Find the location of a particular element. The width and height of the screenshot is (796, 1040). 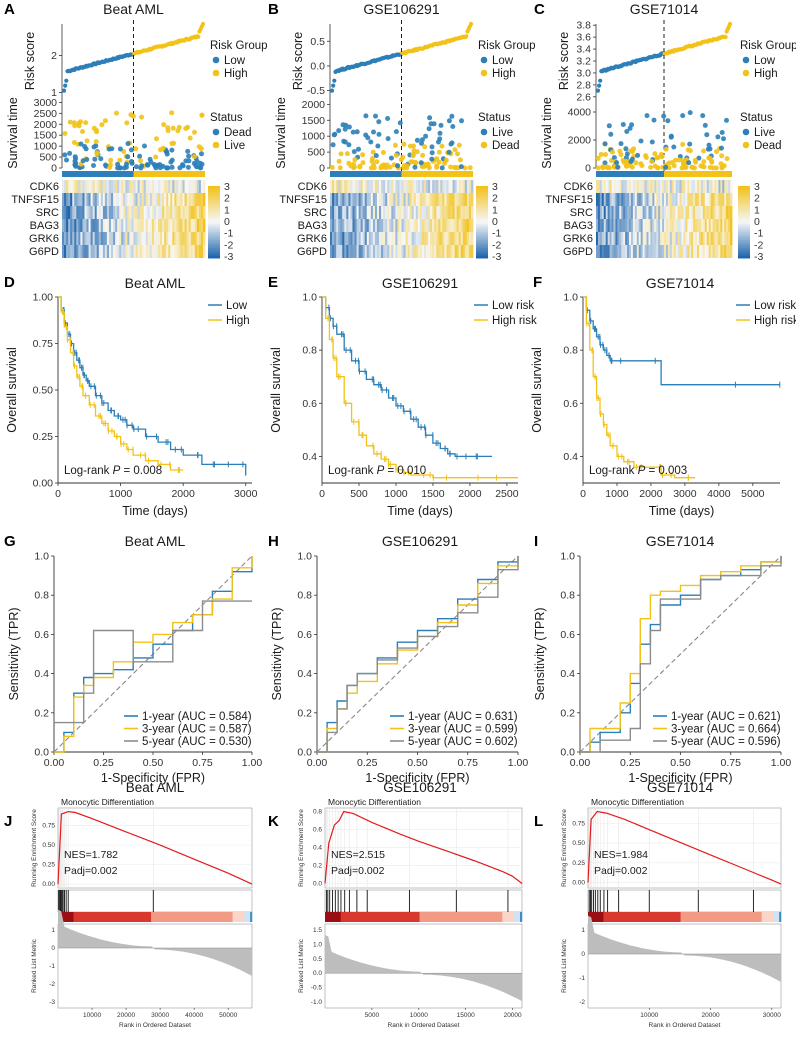

y-tick-label: 0.25 is located at coordinates (43, 437).